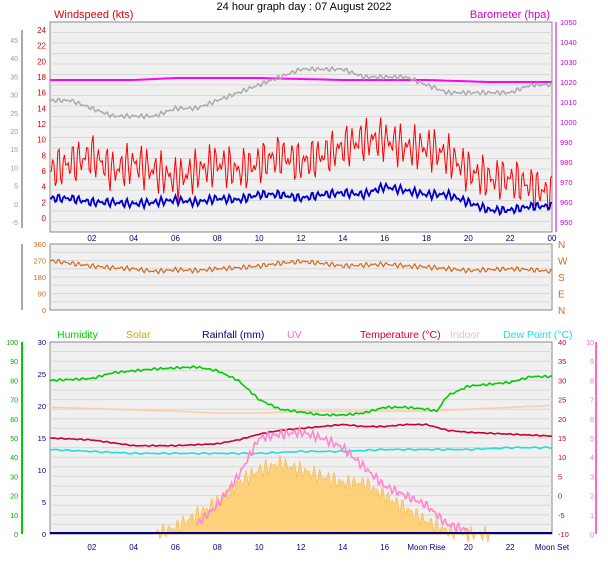  I want to click on wind-y-tick: 12, so click(41, 124).